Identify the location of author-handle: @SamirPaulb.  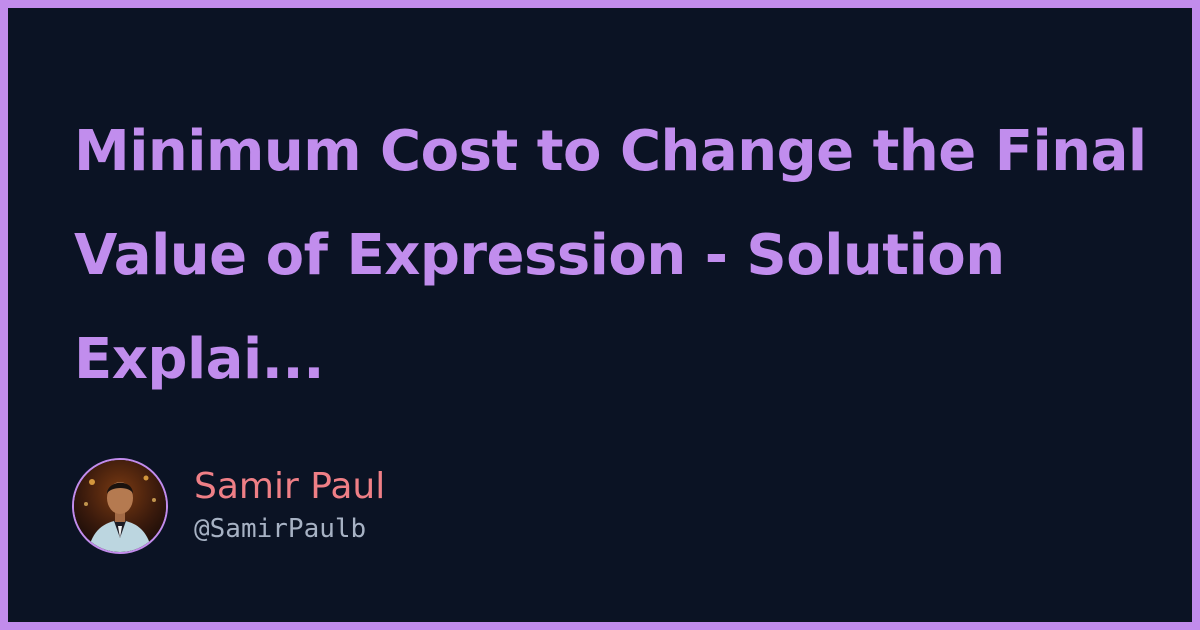
(280, 529).